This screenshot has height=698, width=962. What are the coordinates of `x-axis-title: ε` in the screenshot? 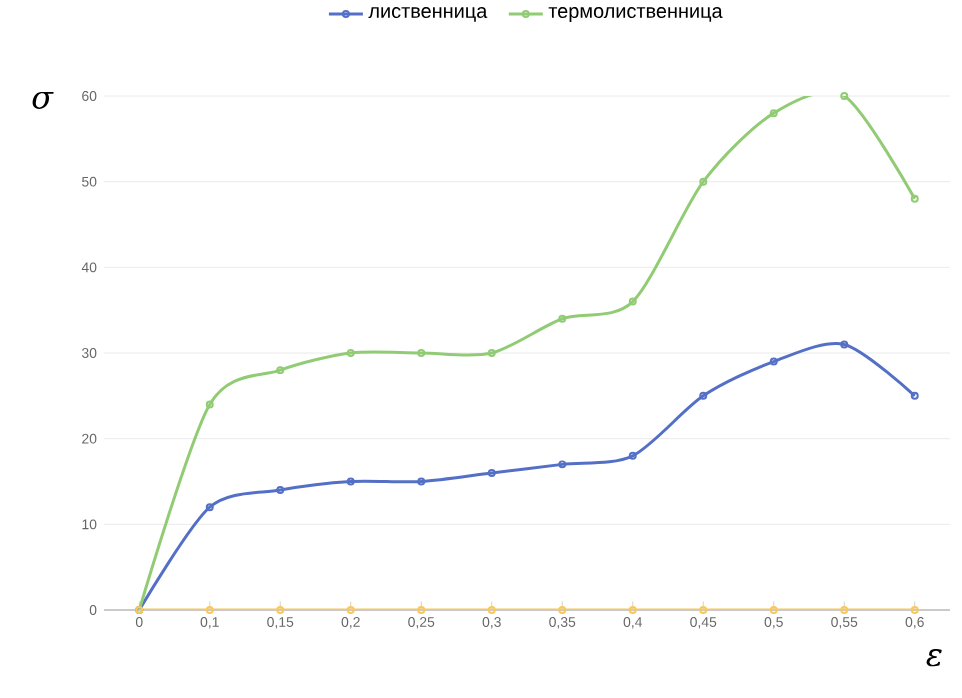 It's located at (934, 658).